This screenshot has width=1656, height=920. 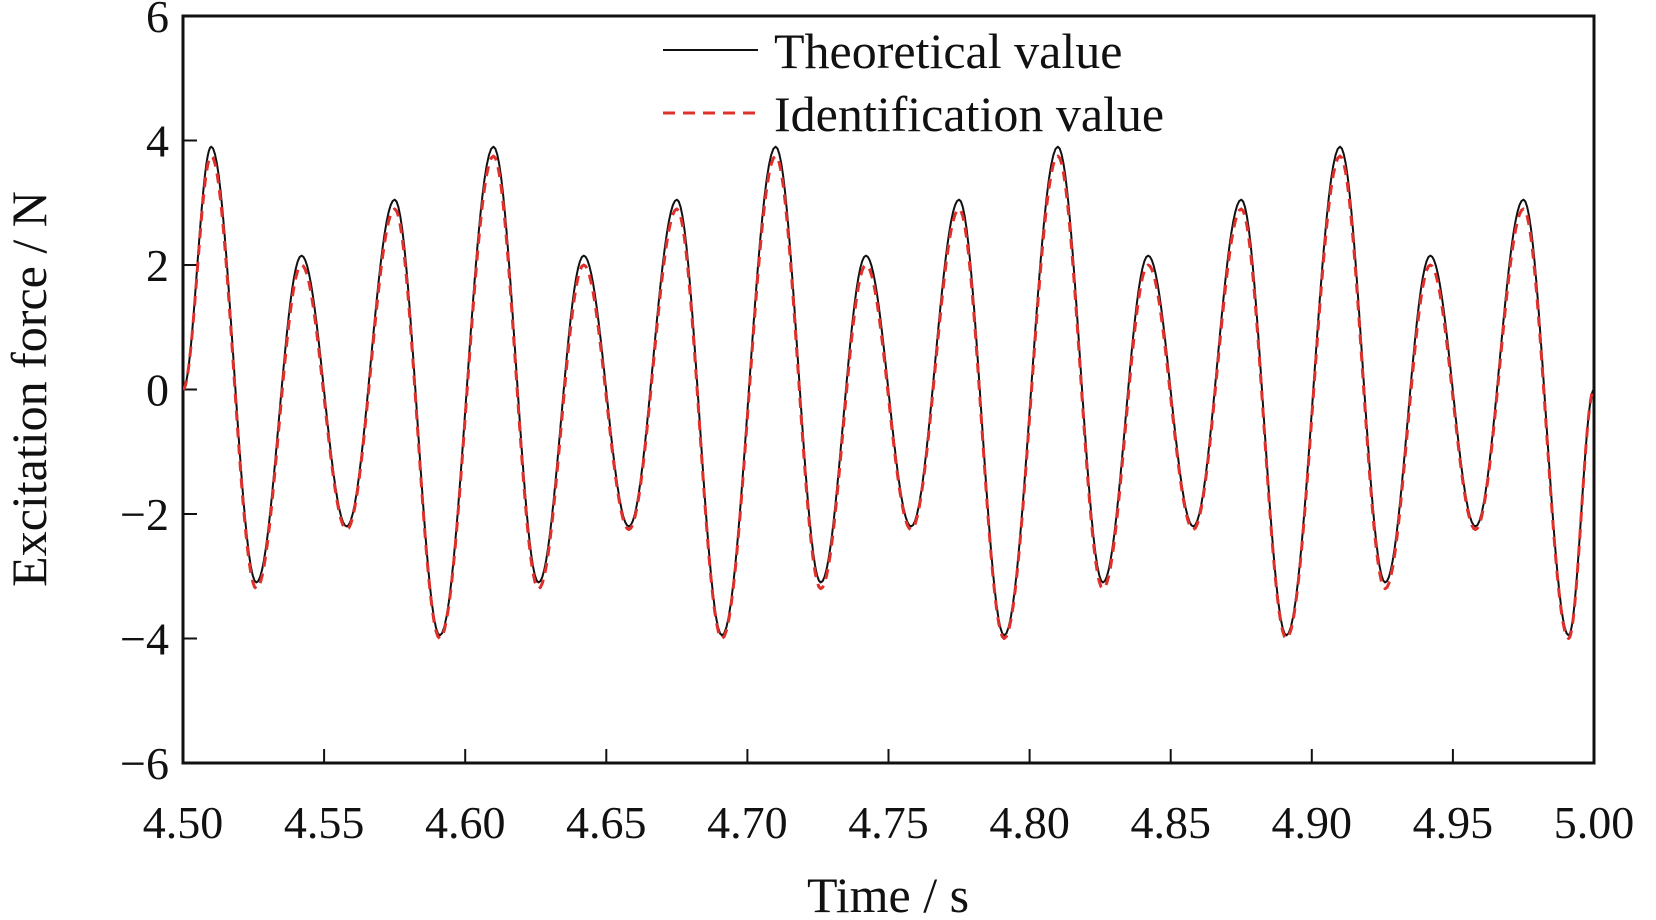 What do you see at coordinates (157, 21) in the screenshot?
I see `y-tick-label: 6` at bounding box center [157, 21].